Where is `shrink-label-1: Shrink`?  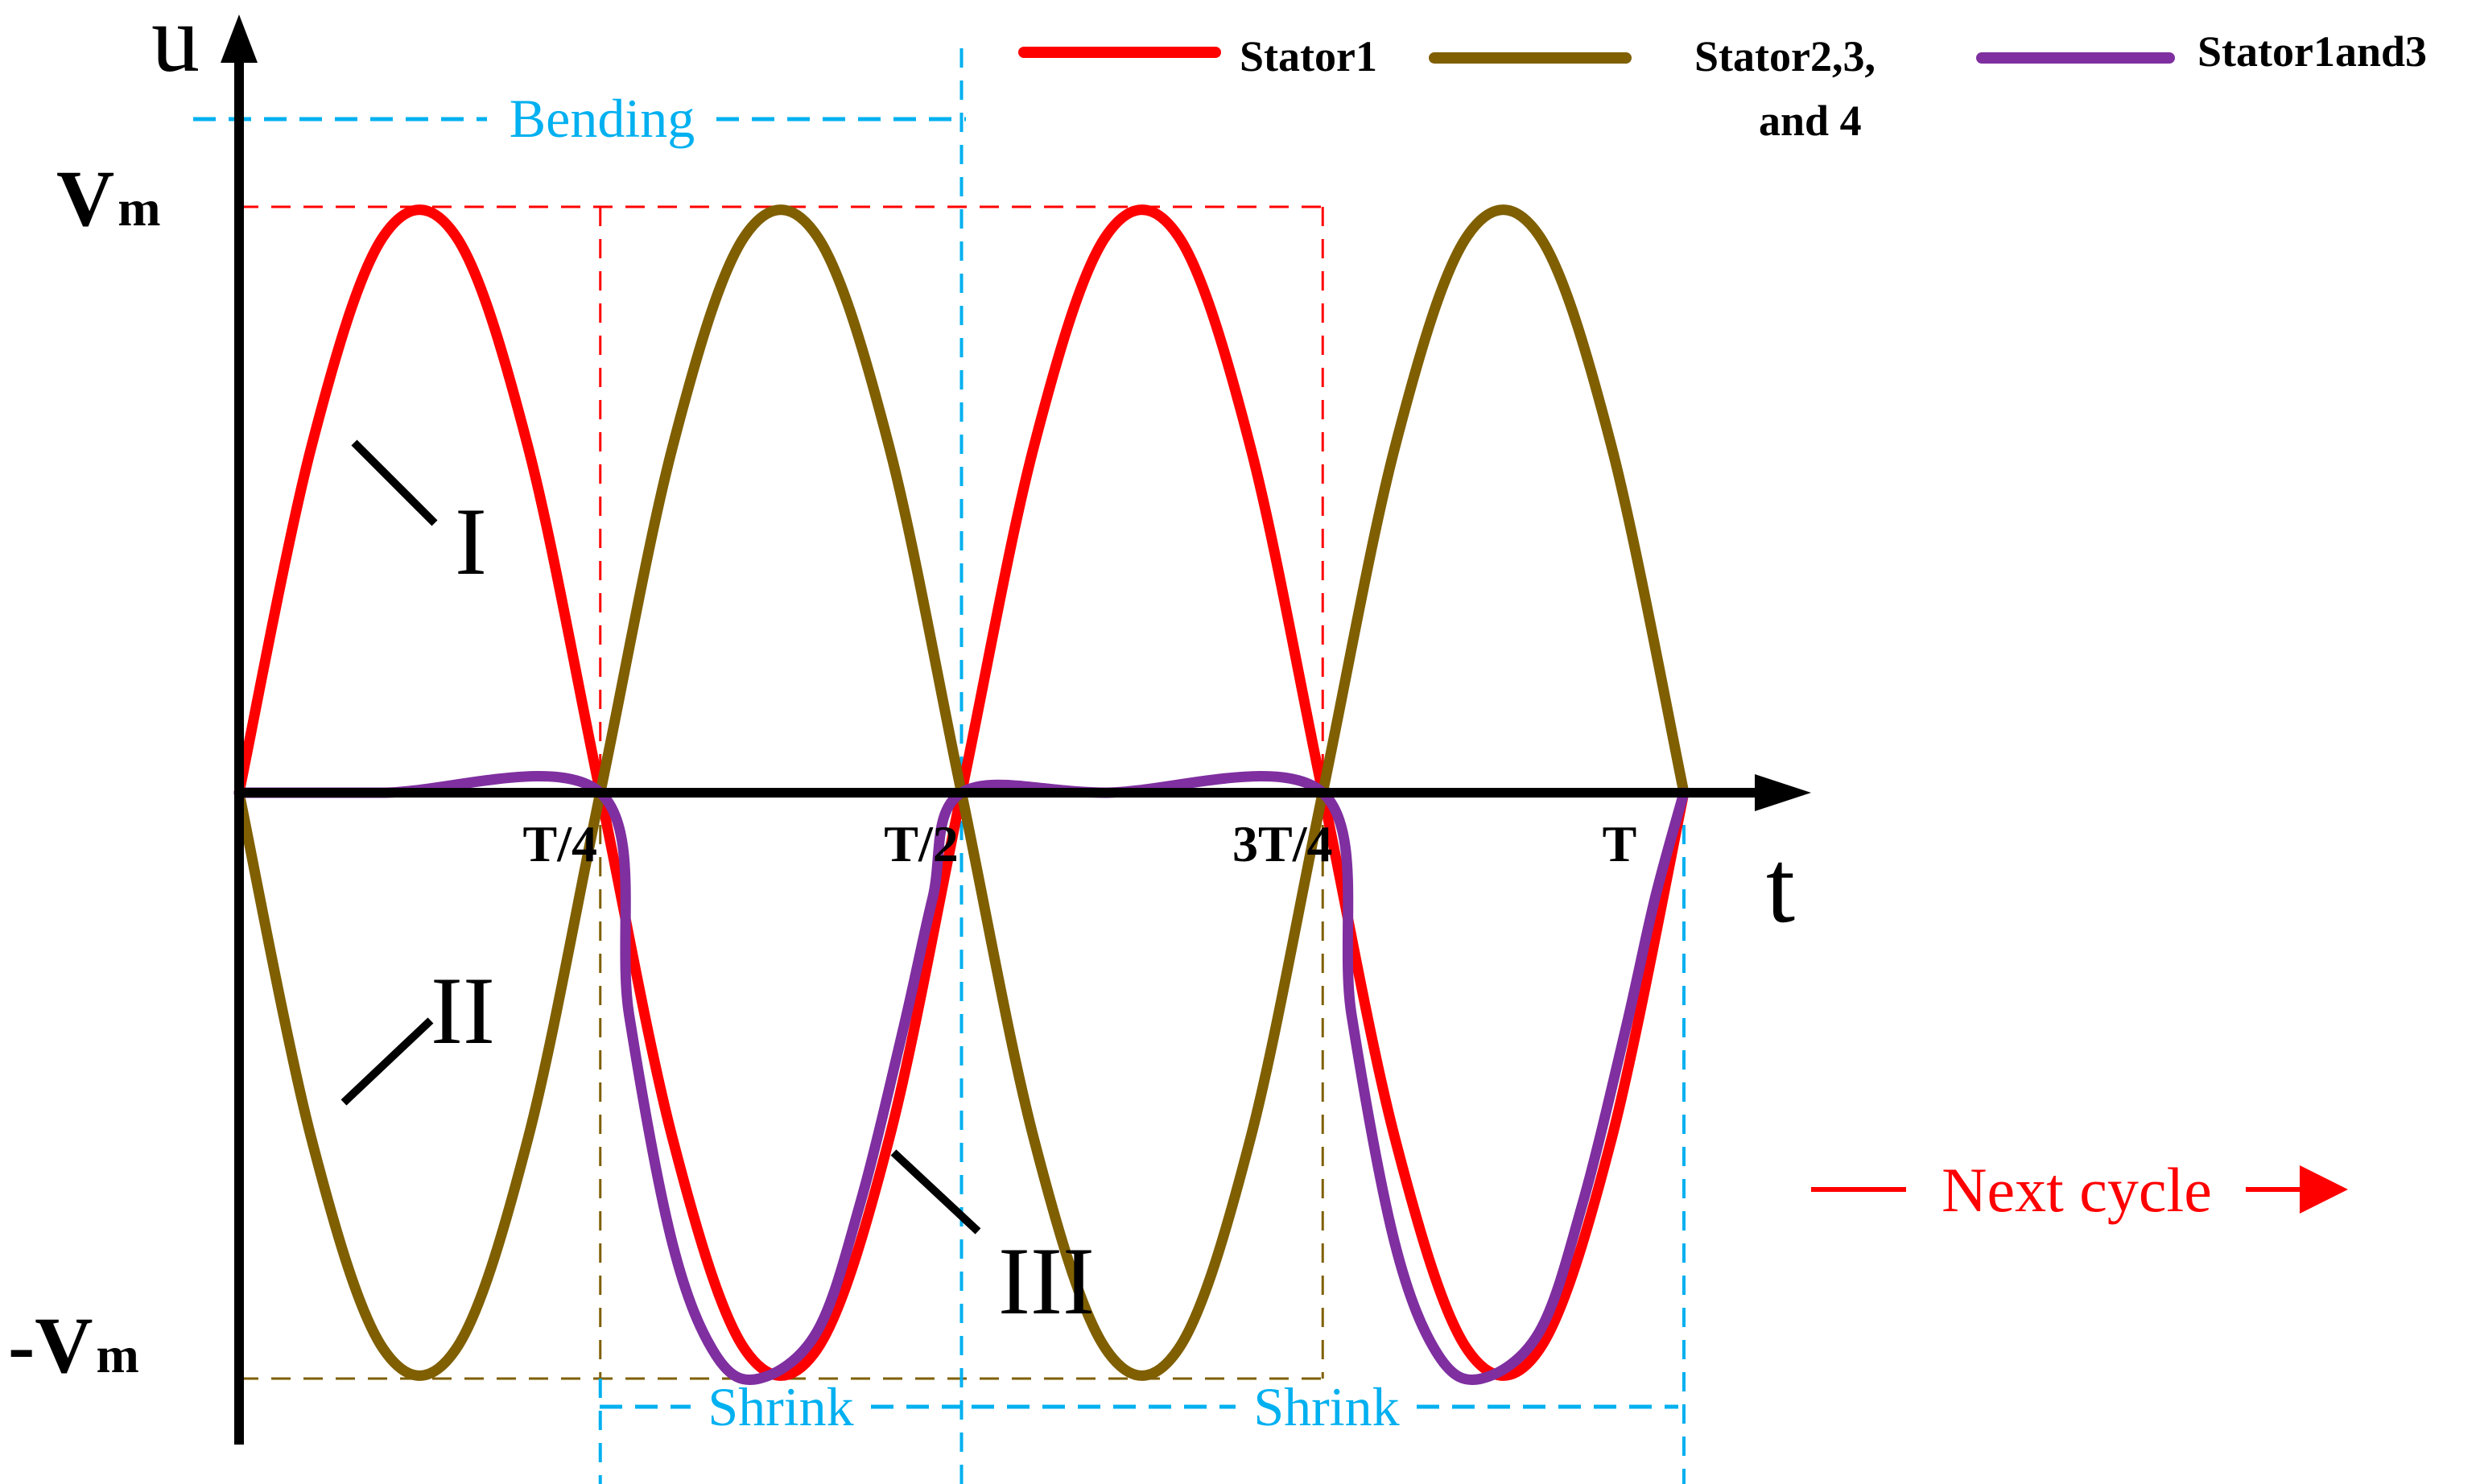 shrink-label-1: Shrink is located at coordinates (781, 1407).